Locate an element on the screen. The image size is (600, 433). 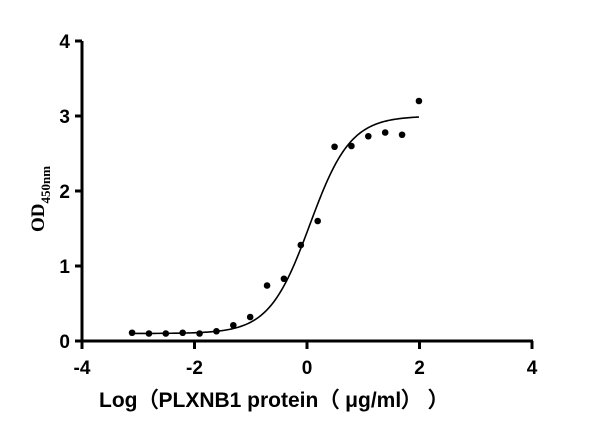
y-ticks: 0 1 2 3 4 is located at coordinates (70, 192).